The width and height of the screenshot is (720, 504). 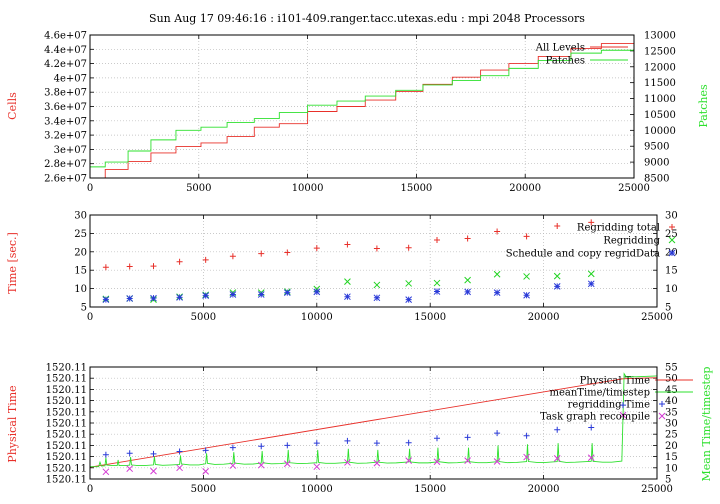 I want to click on y2-tick-label: 45, so click(x=671, y=390).